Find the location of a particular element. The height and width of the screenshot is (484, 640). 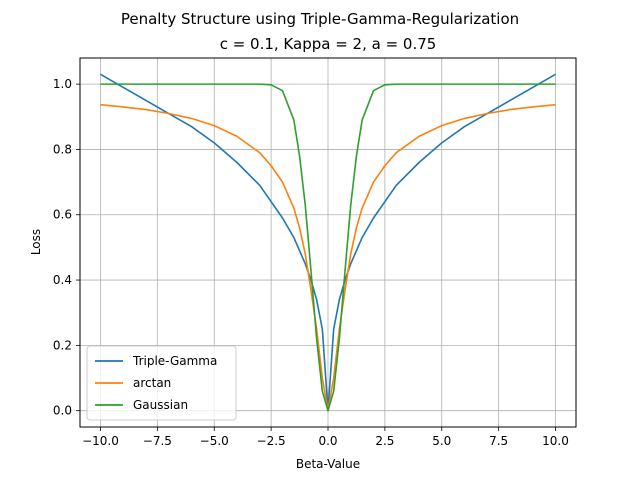

x-axis: −10.0 −7.5 −5.0 −2.5 0.0 2.5 5.0 7.5 10.0 is located at coordinates (325, 437).